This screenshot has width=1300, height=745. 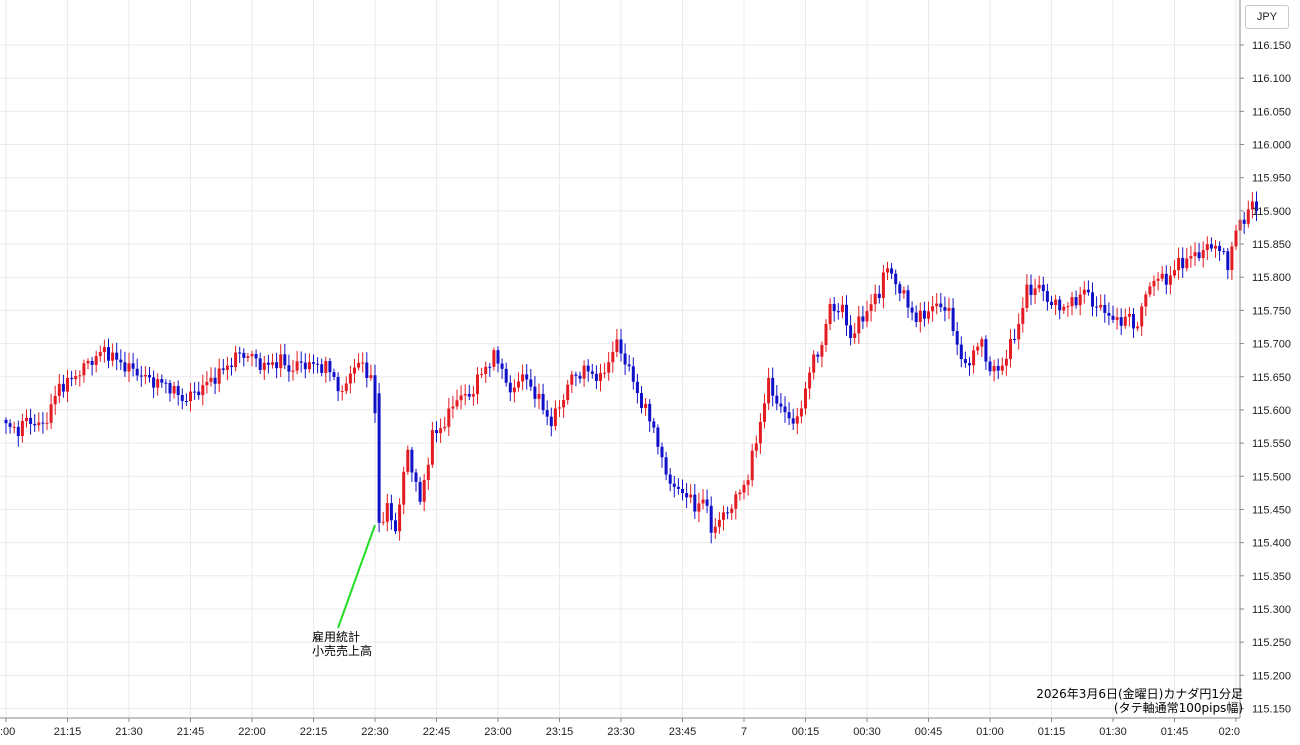 I want to click on x-tick-label: 7, so click(x=744, y=732).